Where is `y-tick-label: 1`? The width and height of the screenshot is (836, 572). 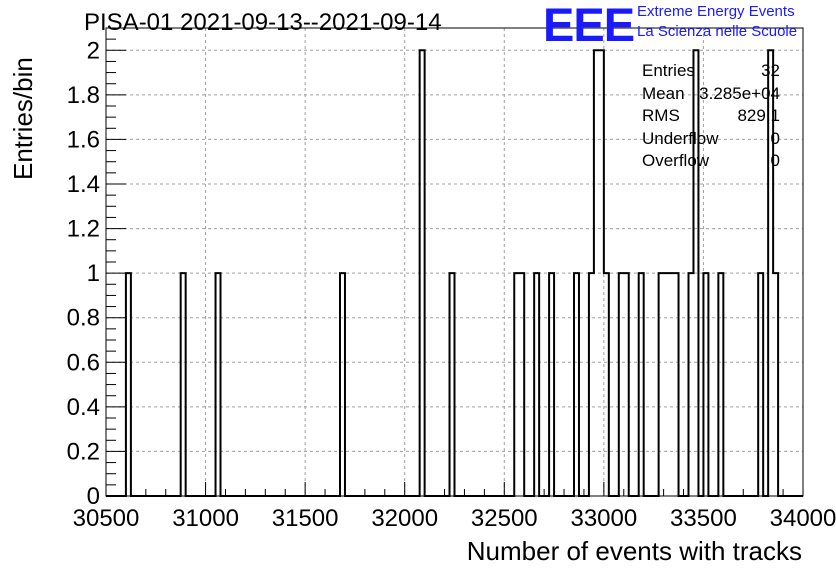
y-tick-label: 1 is located at coordinates (93, 273).